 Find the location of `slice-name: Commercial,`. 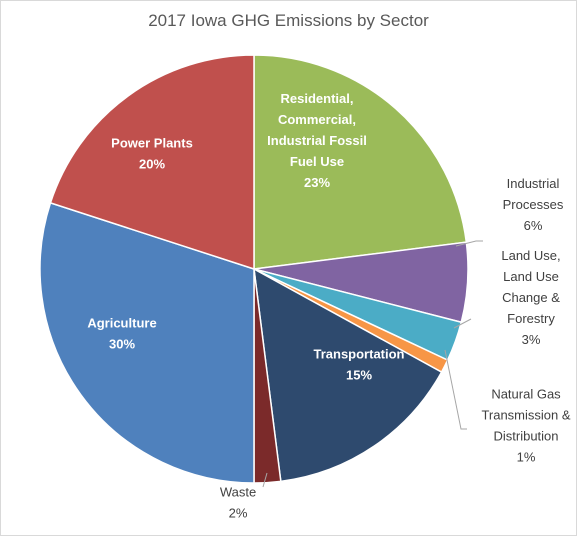

slice-name: Commercial, is located at coordinates (317, 119).